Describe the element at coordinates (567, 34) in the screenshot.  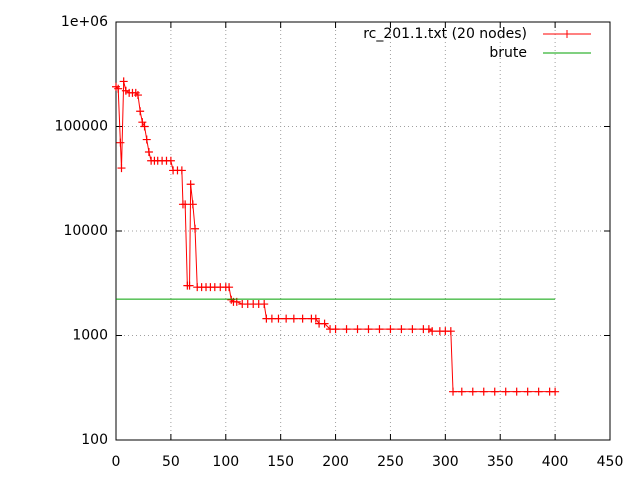
I see `legend-marker` at that location.